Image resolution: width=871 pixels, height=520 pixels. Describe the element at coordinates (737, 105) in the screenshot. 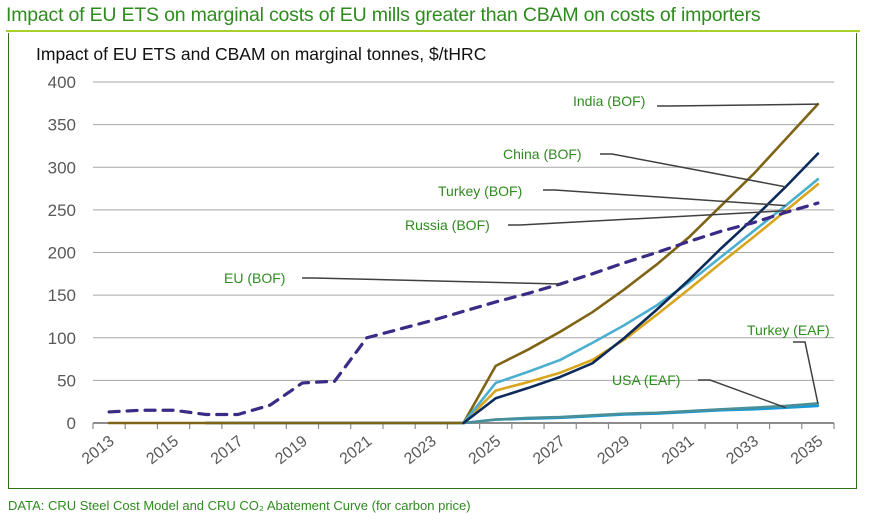

I see `leader-line-india-bof` at that location.